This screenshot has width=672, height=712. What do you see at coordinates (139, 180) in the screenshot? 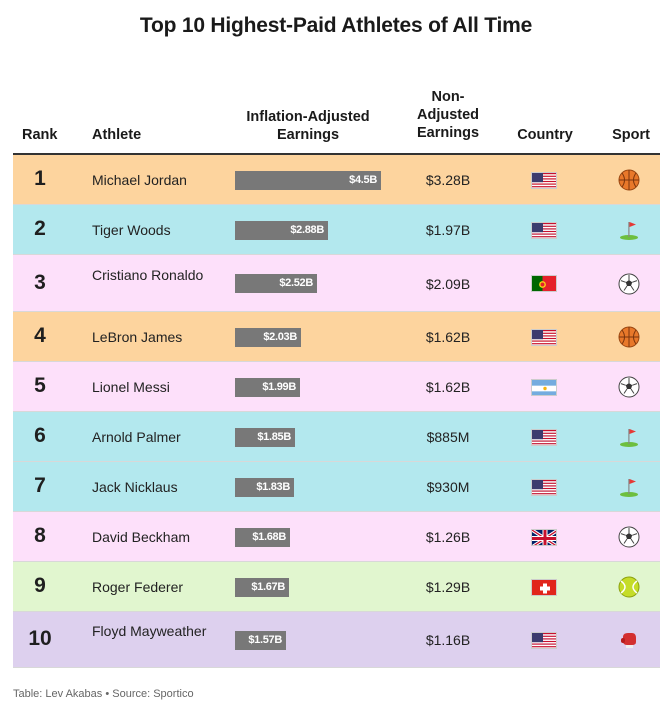
I see `athlete-name: Michael Jordan` at bounding box center [139, 180].